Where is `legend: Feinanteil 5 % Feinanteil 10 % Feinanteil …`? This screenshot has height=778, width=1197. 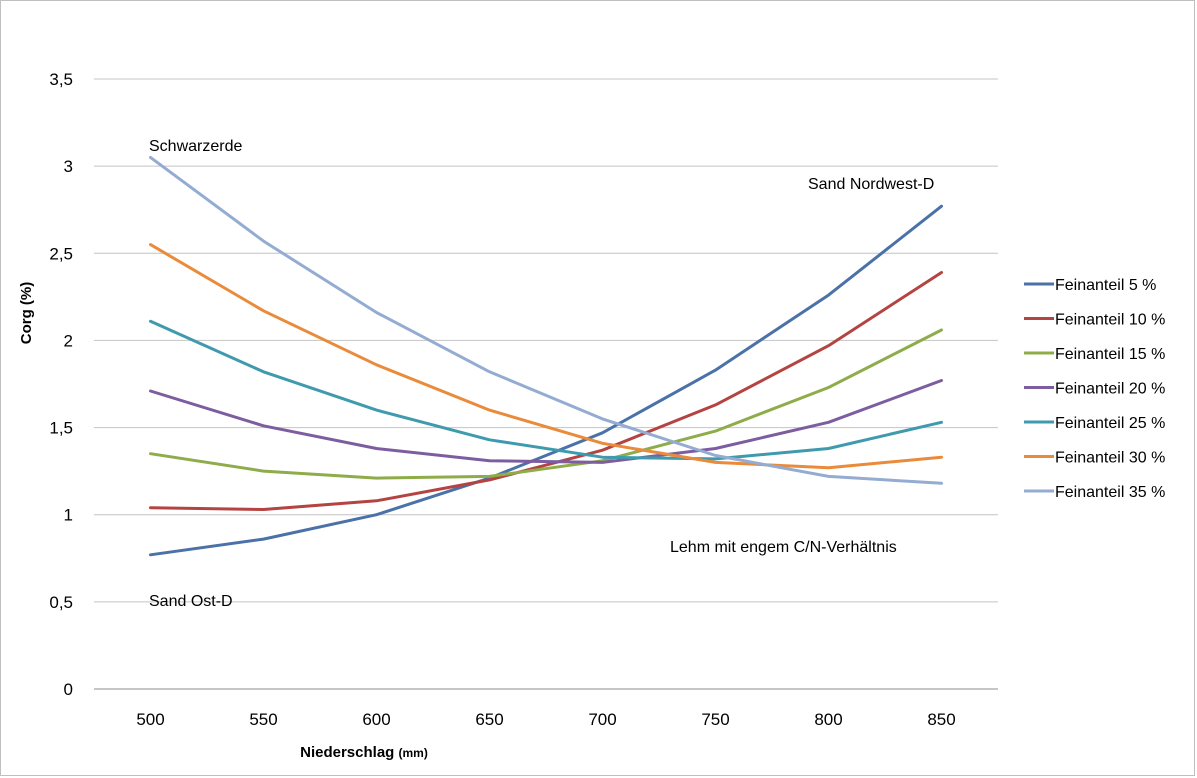 legend: Feinanteil 5 % Feinanteil 10 % Feinanteil … is located at coordinates (1094, 389).